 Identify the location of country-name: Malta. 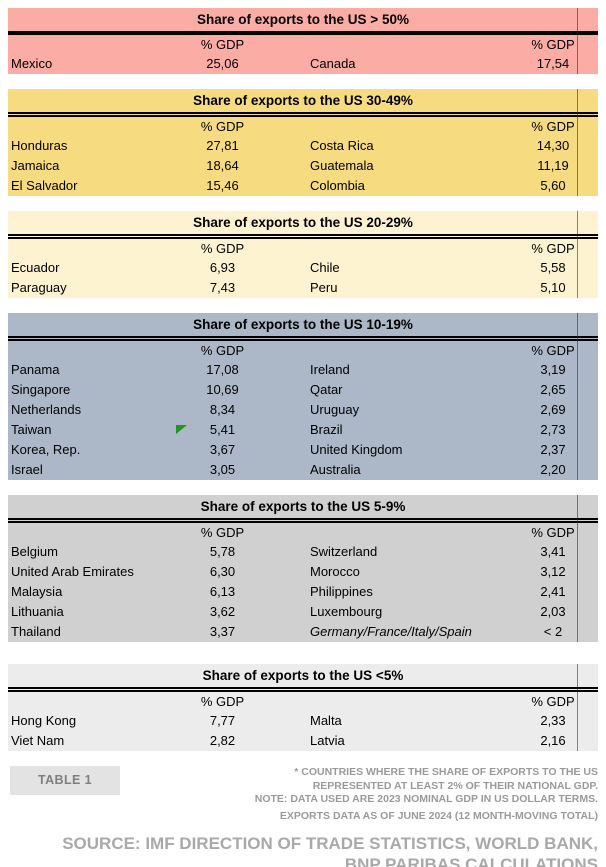
(326, 720).